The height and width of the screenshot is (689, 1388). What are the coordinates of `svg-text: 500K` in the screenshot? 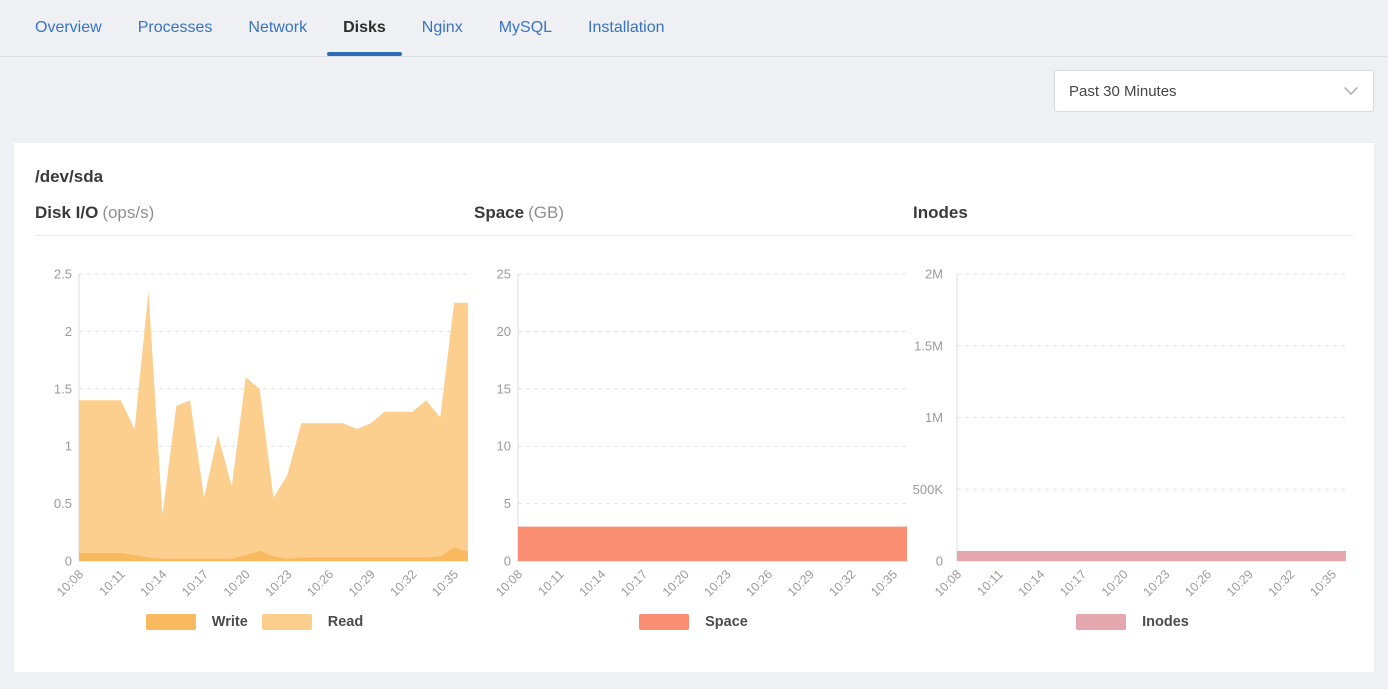 It's located at (928, 489).